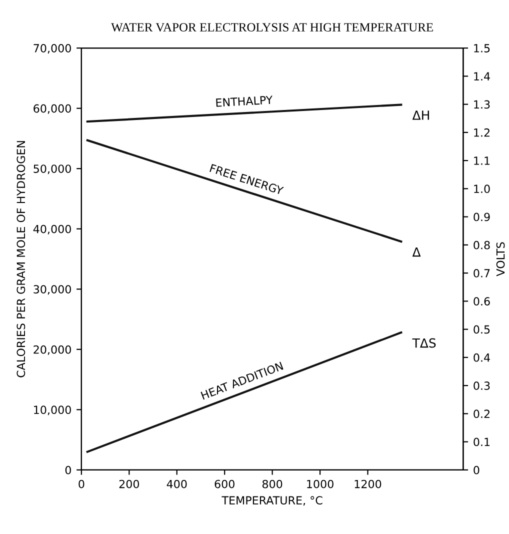 The width and height of the screenshot is (509, 534). What do you see at coordinates (420, 115) in the screenshot?
I see `annotation: ΔH` at bounding box center [420, 115].